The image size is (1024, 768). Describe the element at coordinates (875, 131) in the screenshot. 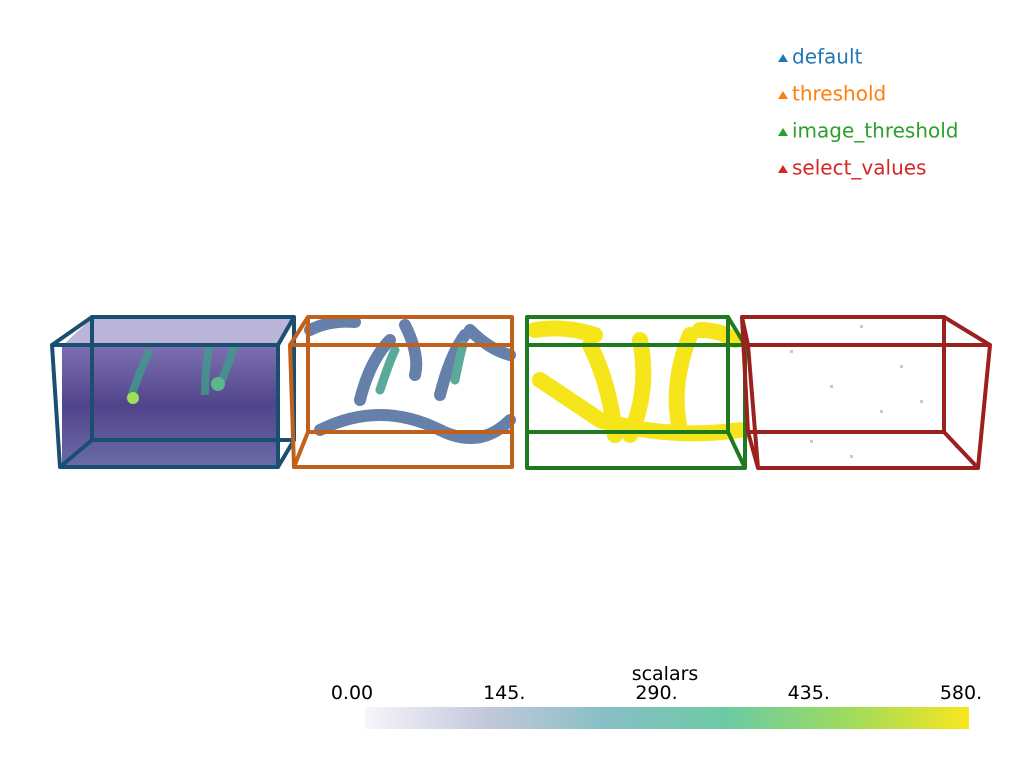

I see `legend-label: image_threshold` at that location.